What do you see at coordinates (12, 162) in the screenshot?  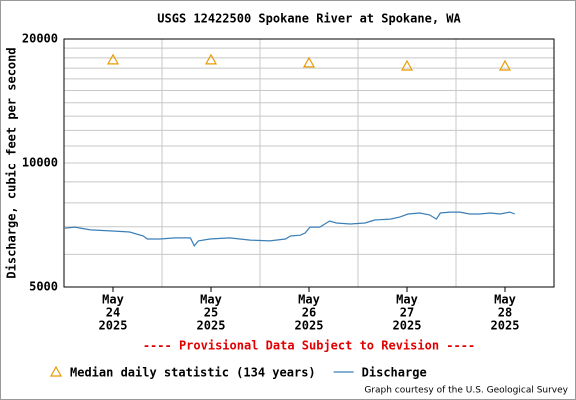 I see `y-axis-label: Discharge, cubic feet per second` at bounding box center [12, 162].